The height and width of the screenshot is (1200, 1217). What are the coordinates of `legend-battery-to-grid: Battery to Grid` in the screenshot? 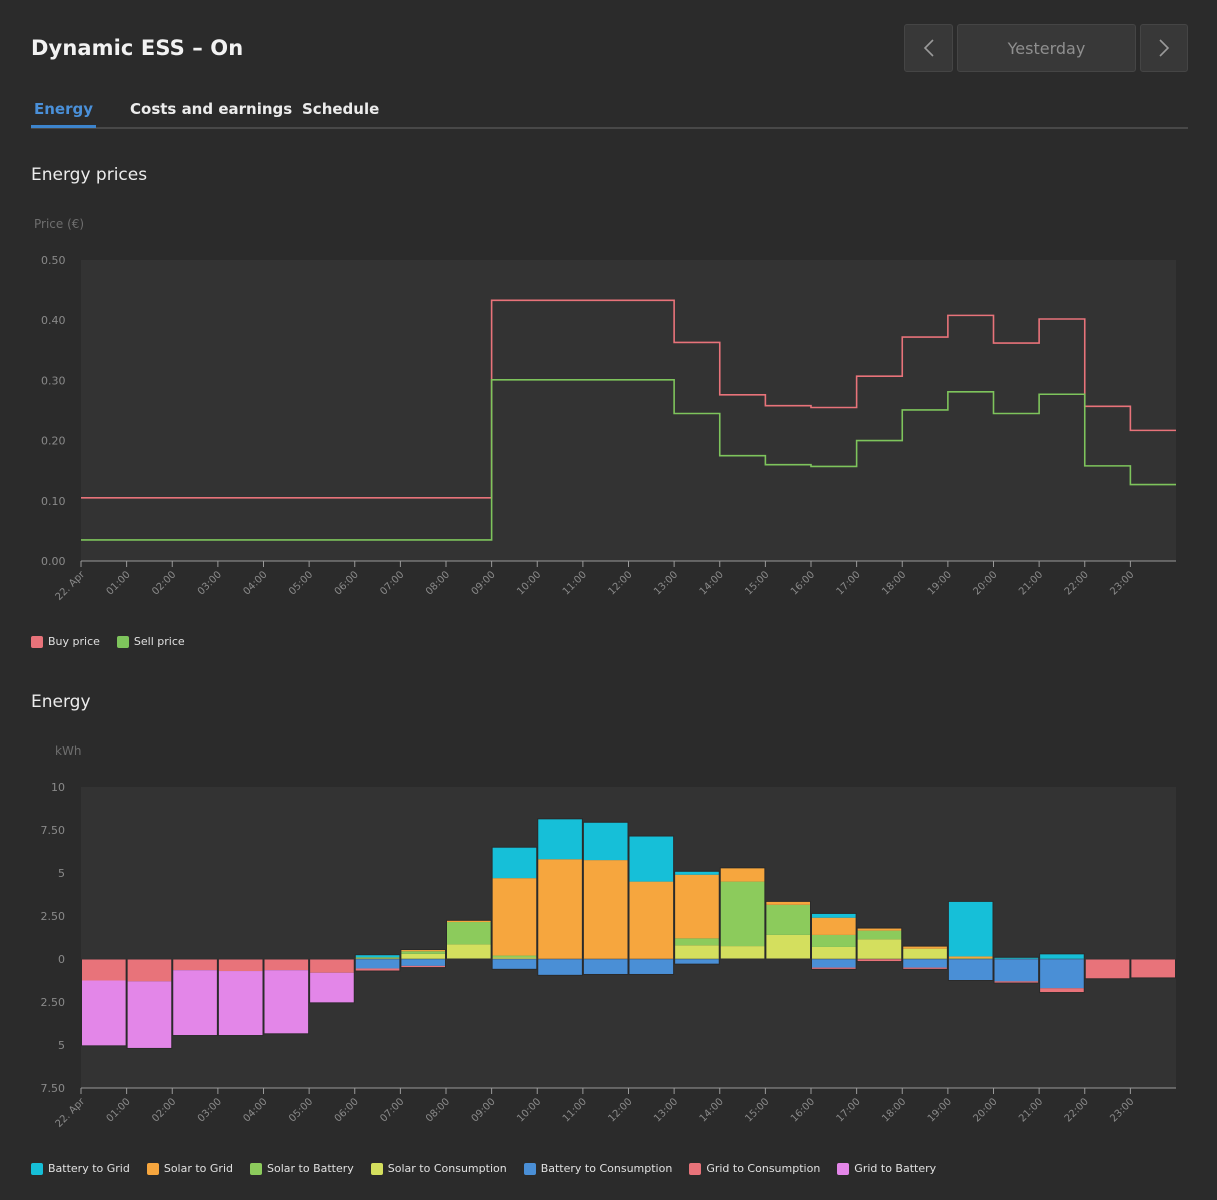 It's located at (80, 1168).